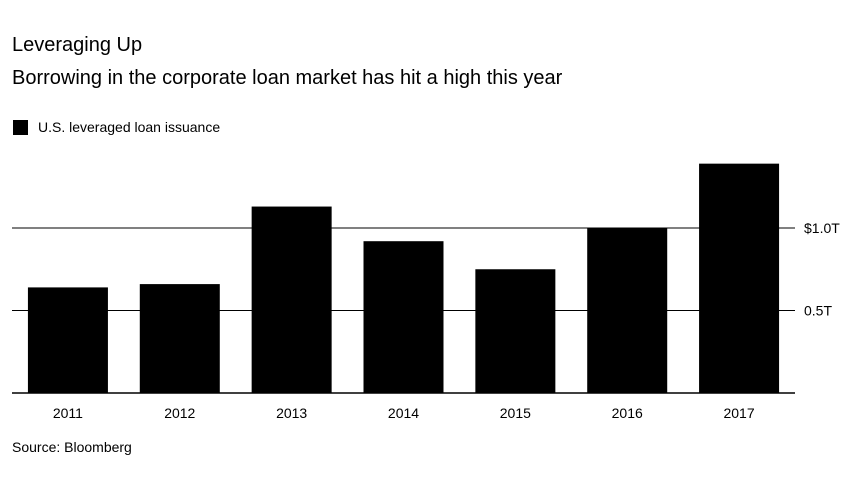  Describe the element at coordinates (68, 413) in the screenshot. I see `x-tick-label: 2011` at that location.